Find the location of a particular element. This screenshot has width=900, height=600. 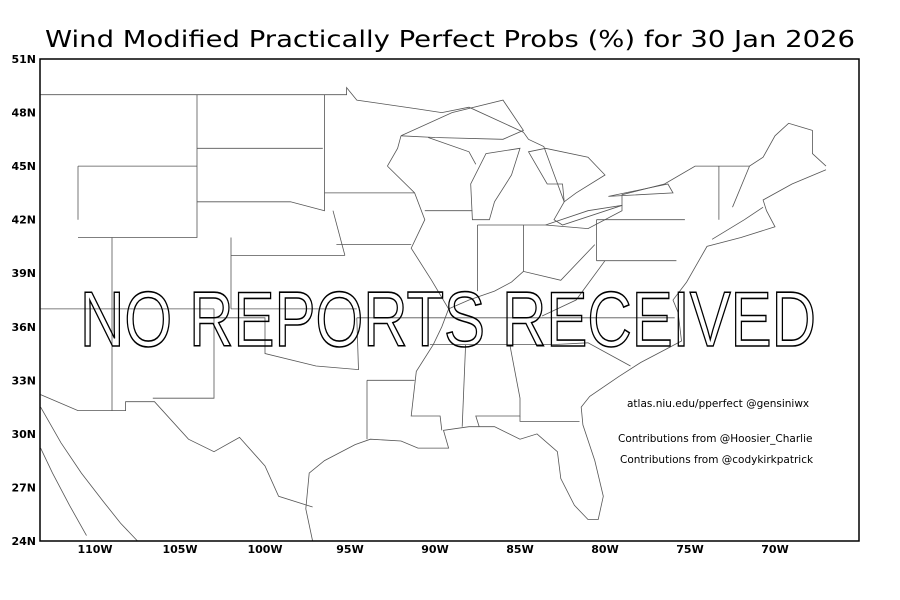

lat-tick-label: 24N is located at coordinates (23, 541).